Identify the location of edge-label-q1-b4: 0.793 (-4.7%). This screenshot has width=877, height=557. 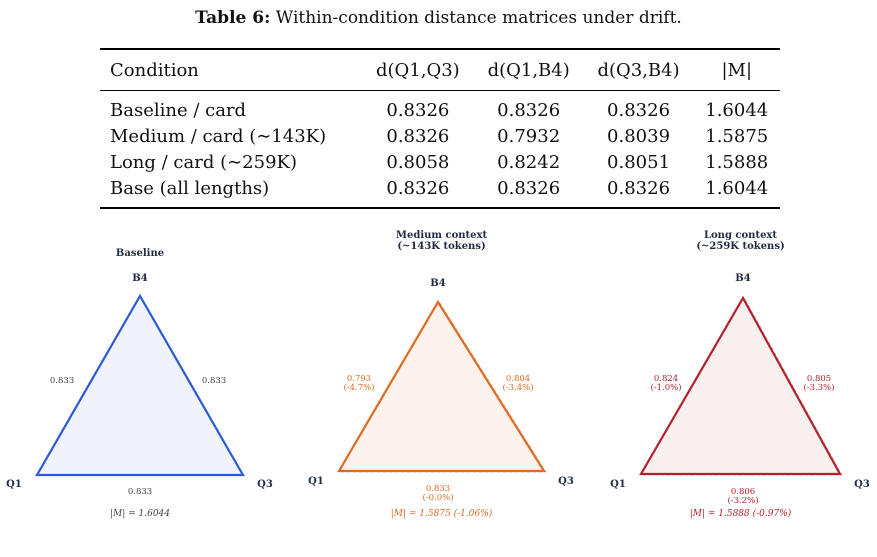
(358, 383).